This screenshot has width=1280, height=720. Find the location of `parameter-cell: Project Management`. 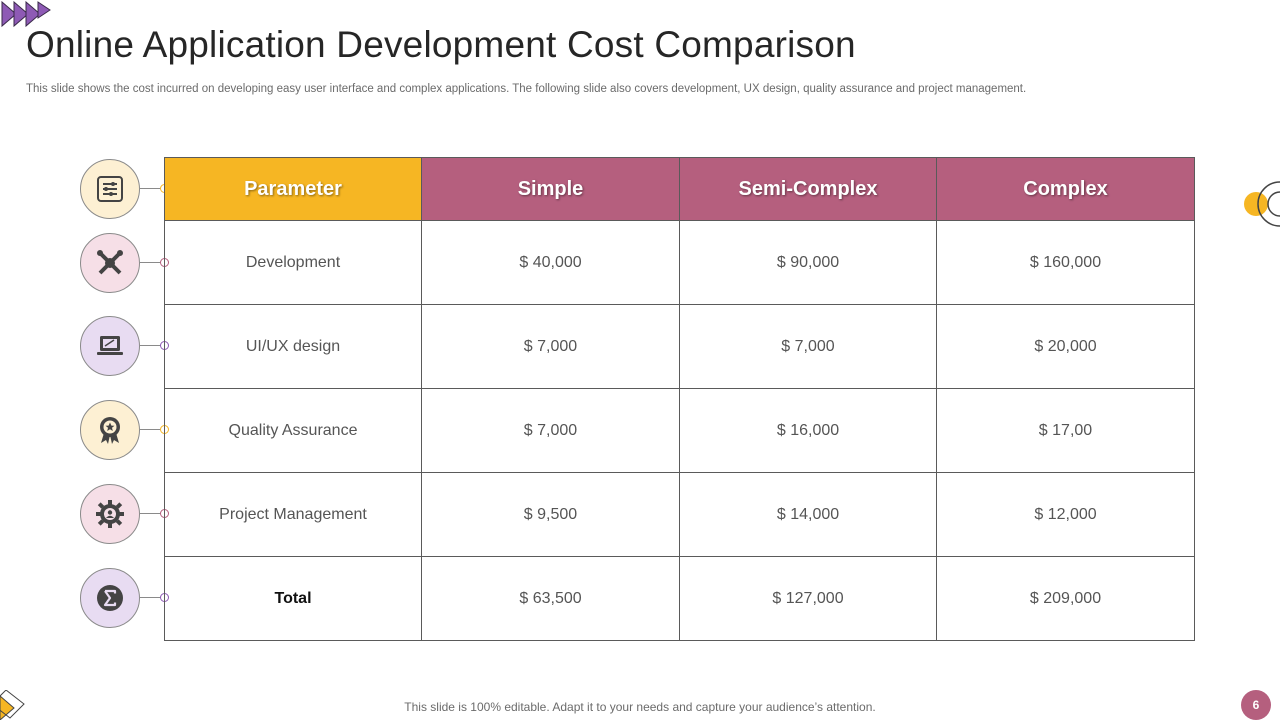

parameter-cell: Project Management is located at coordinates (293, 514).